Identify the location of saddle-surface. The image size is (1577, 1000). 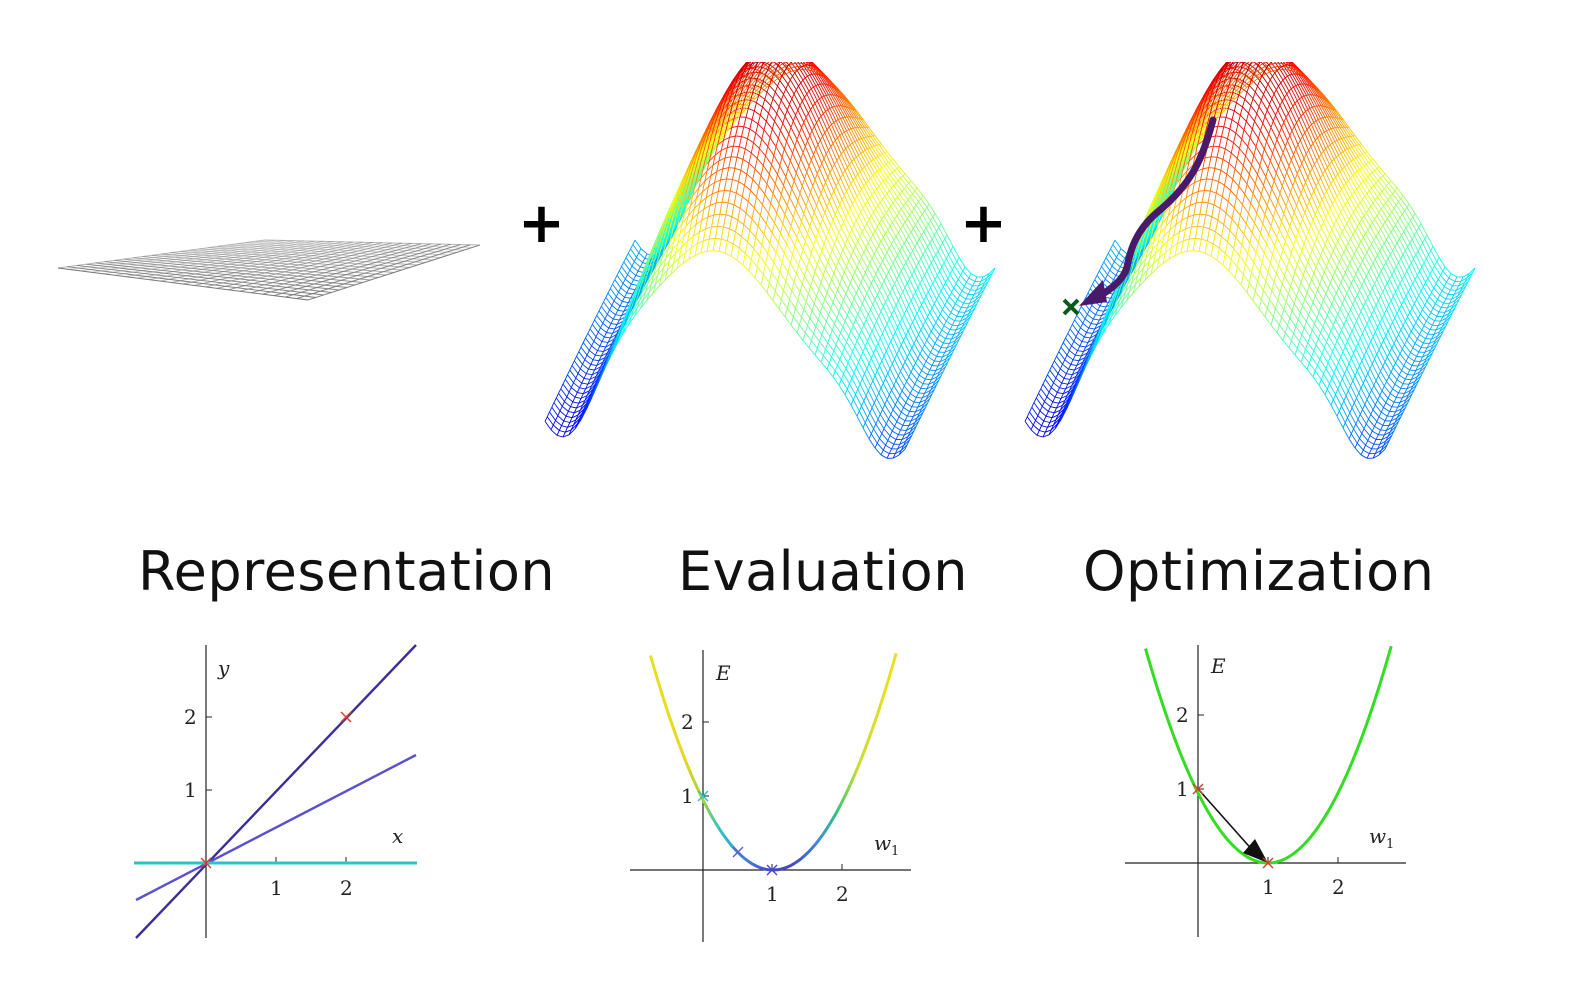
(770, 260).